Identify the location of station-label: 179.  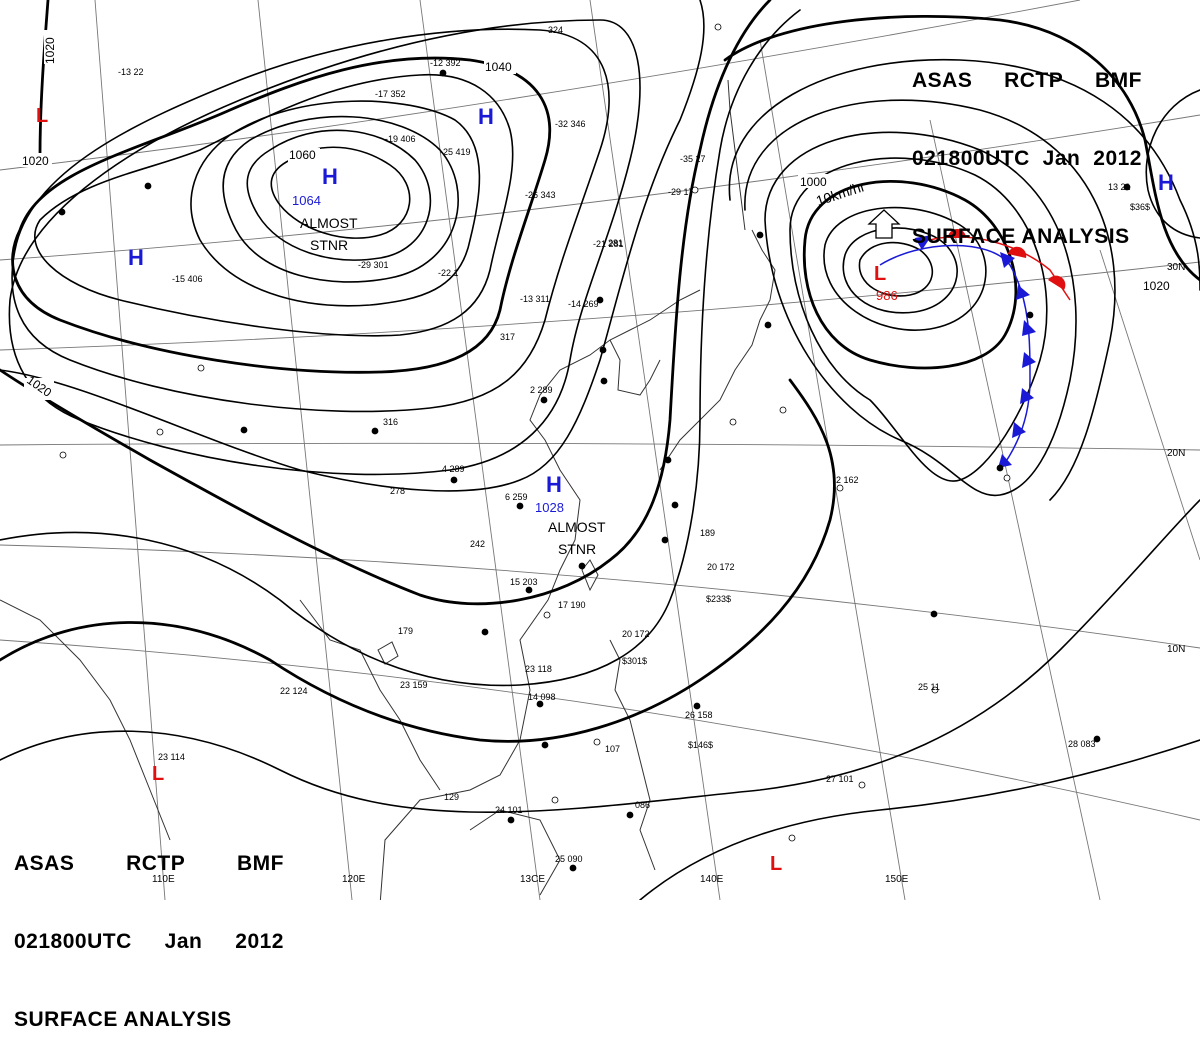
(405, 631).